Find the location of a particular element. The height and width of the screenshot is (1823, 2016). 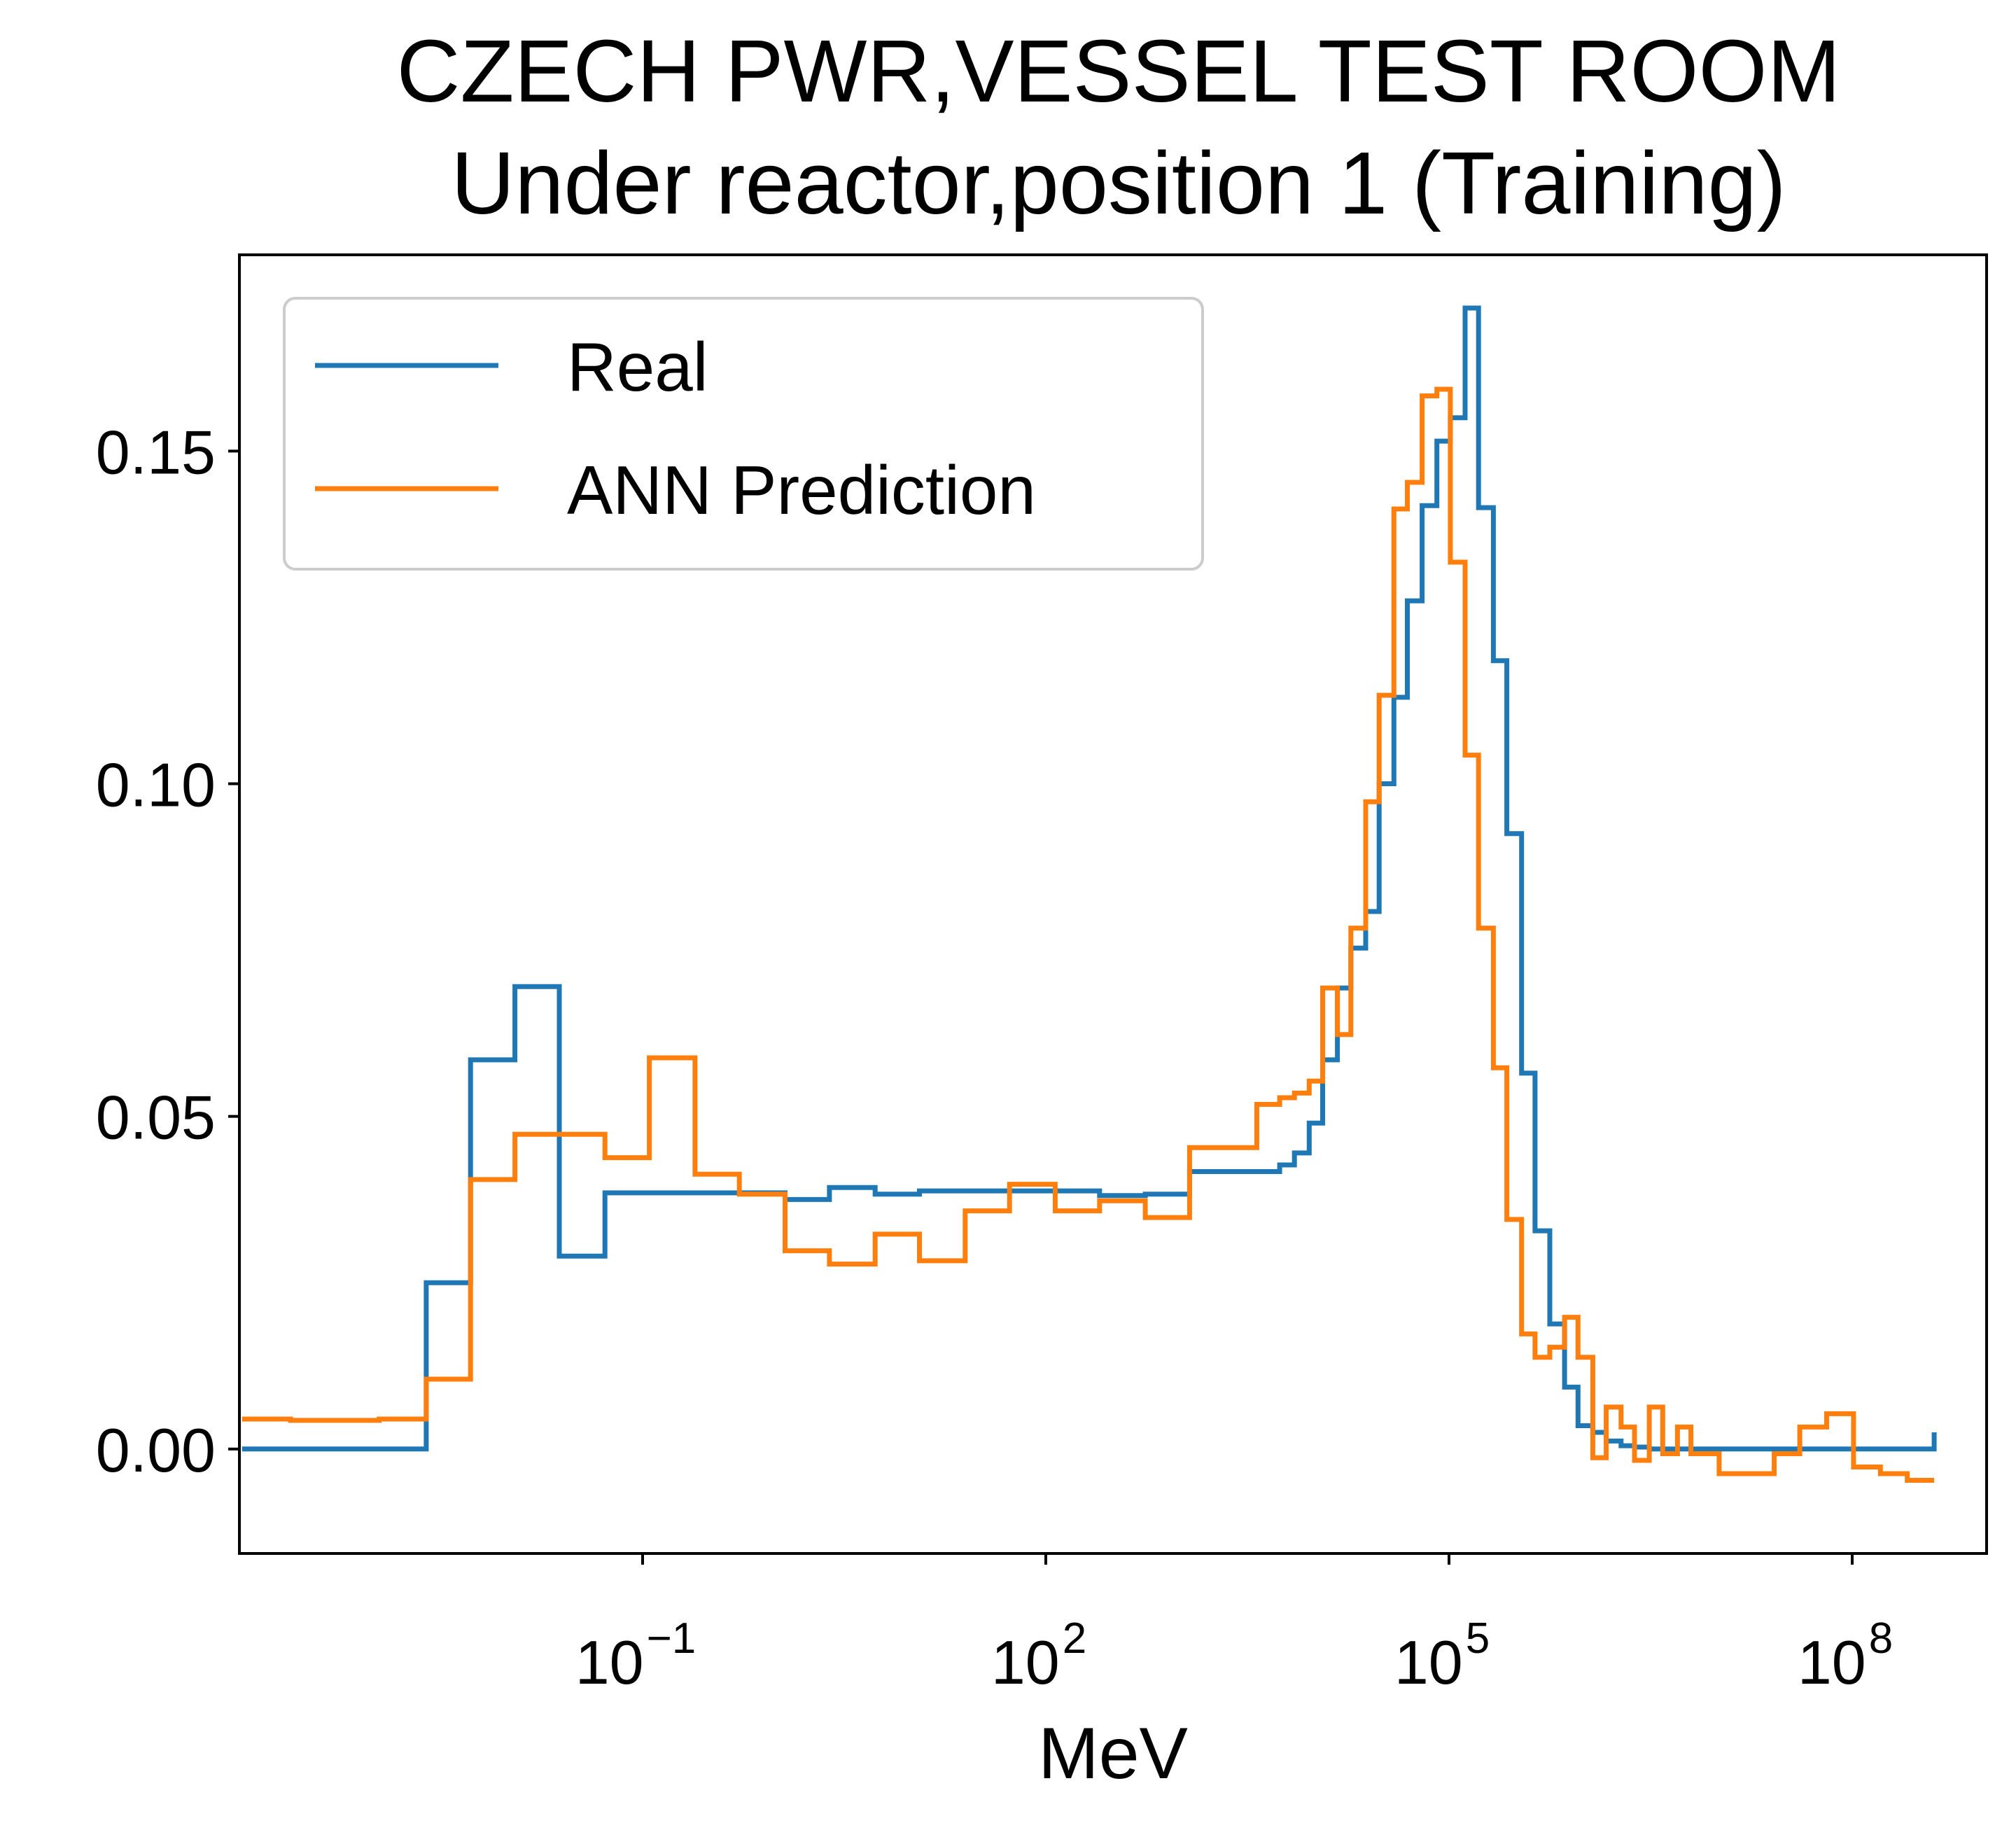

x-tick-label: 10⁸ is located at coordinates (1845, 1655).